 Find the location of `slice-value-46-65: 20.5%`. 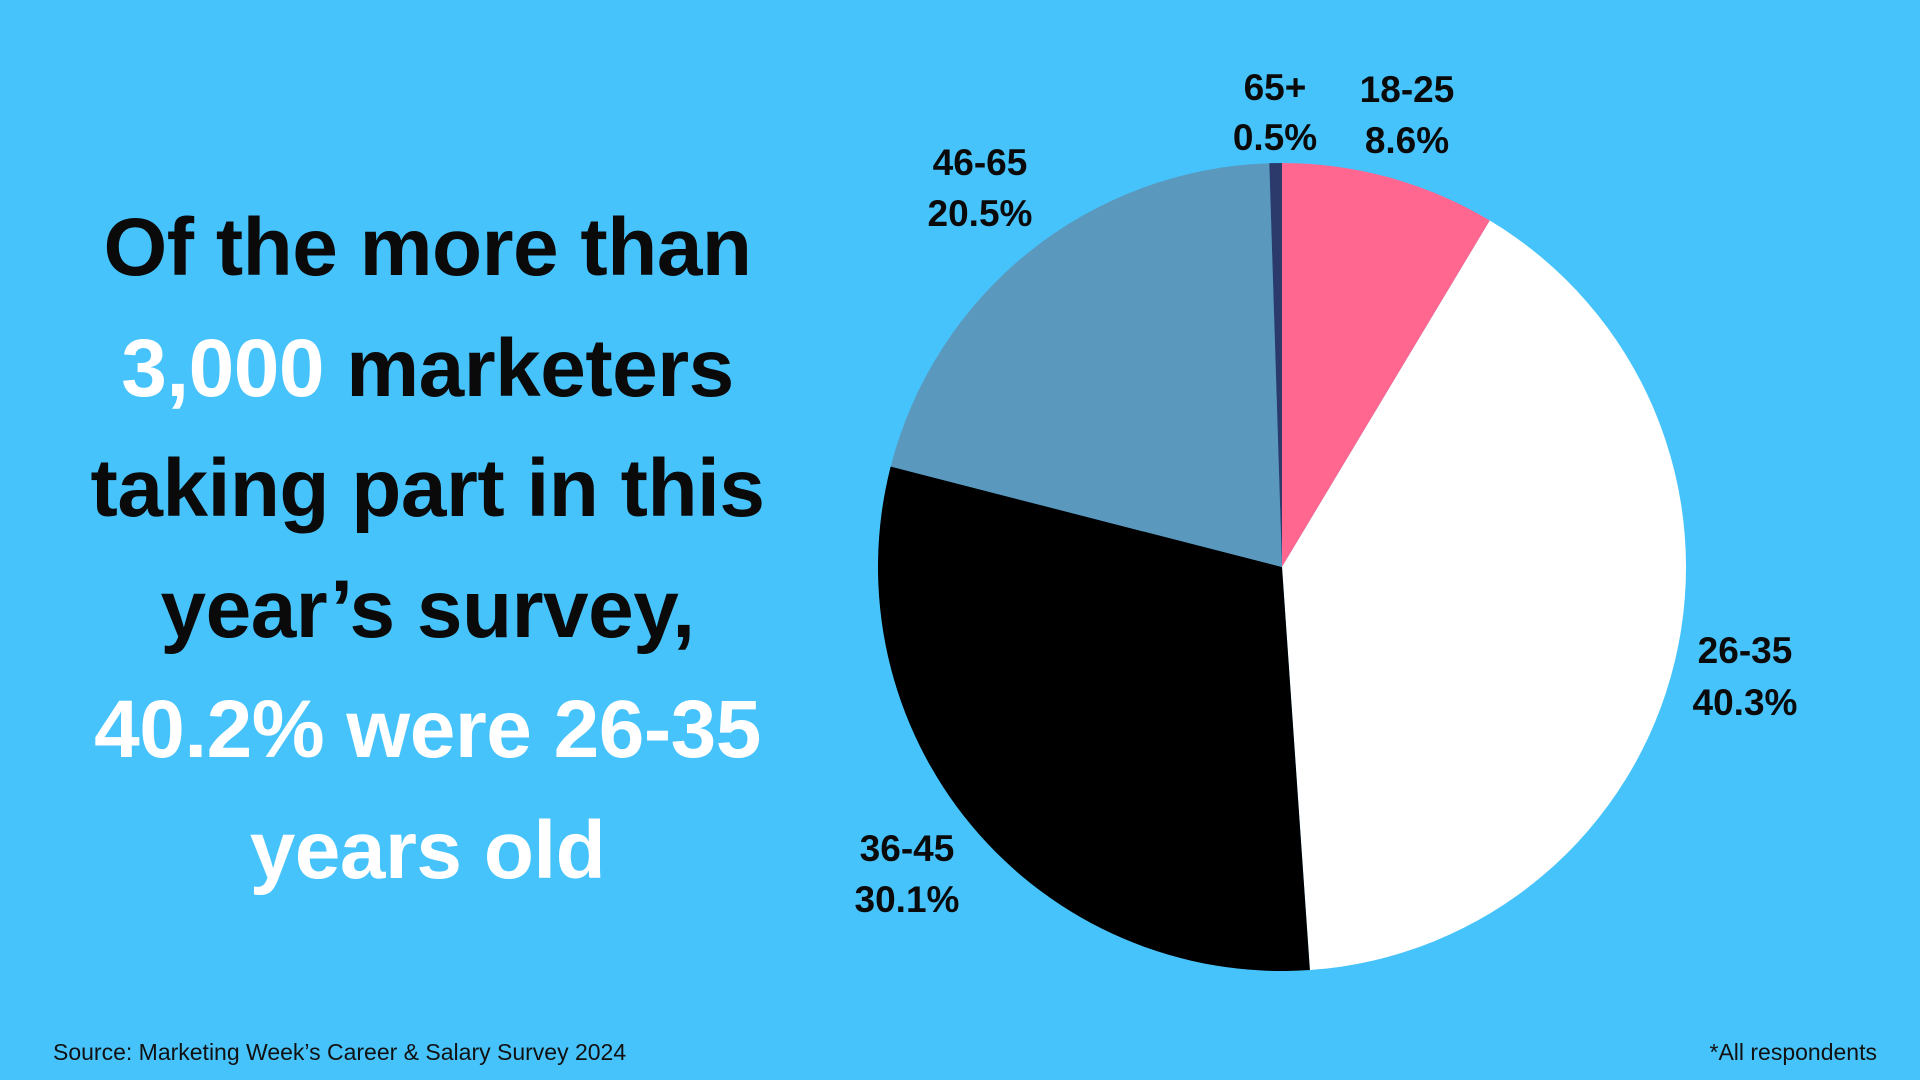

slice-value-46-65: 20.5% is located at coordinates (980, 213).